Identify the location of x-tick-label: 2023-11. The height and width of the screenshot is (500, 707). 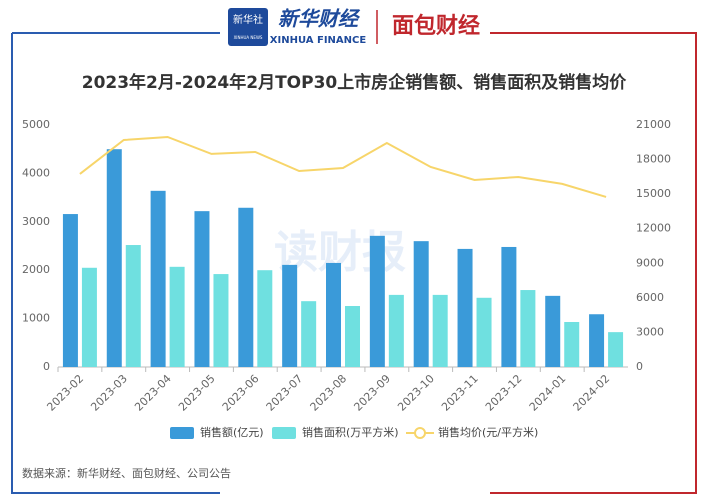
(460, 393).